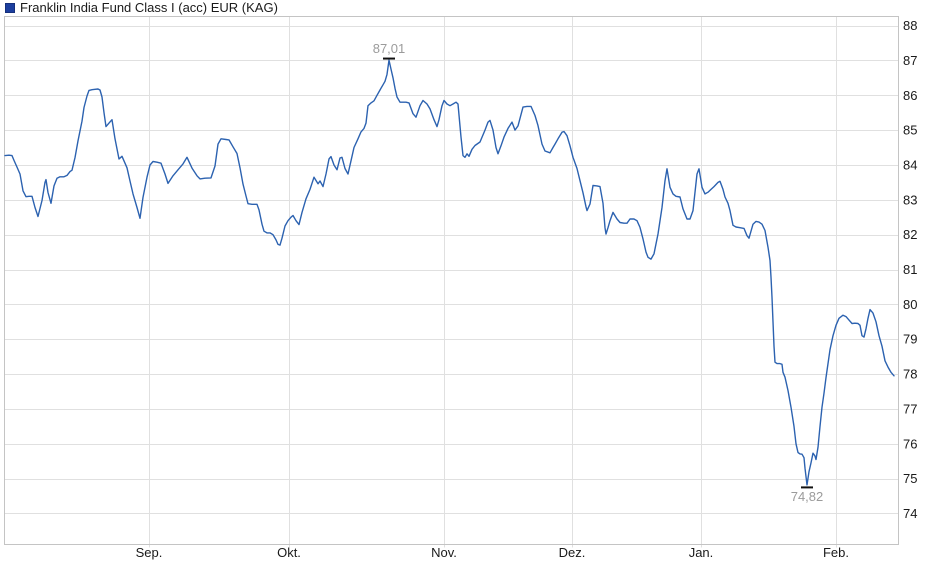 Image resolution: width=940 pixels, height=579 pixels. Describe the element at coordinates (910, 25) in the screenshot. I see `y-axis-tick-label: 88` at that location.